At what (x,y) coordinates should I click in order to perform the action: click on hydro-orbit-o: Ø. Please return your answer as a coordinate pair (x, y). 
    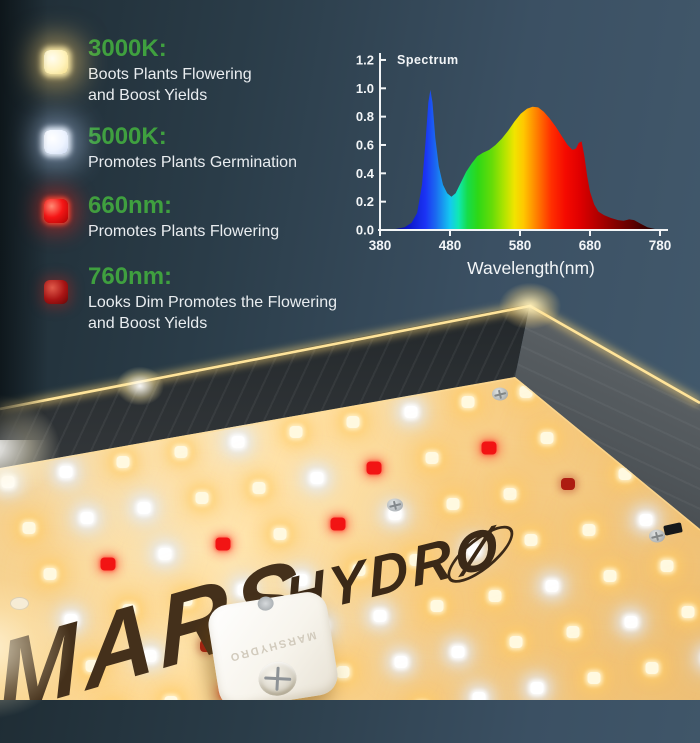
    Looking at the image, I should click on (477, 550).